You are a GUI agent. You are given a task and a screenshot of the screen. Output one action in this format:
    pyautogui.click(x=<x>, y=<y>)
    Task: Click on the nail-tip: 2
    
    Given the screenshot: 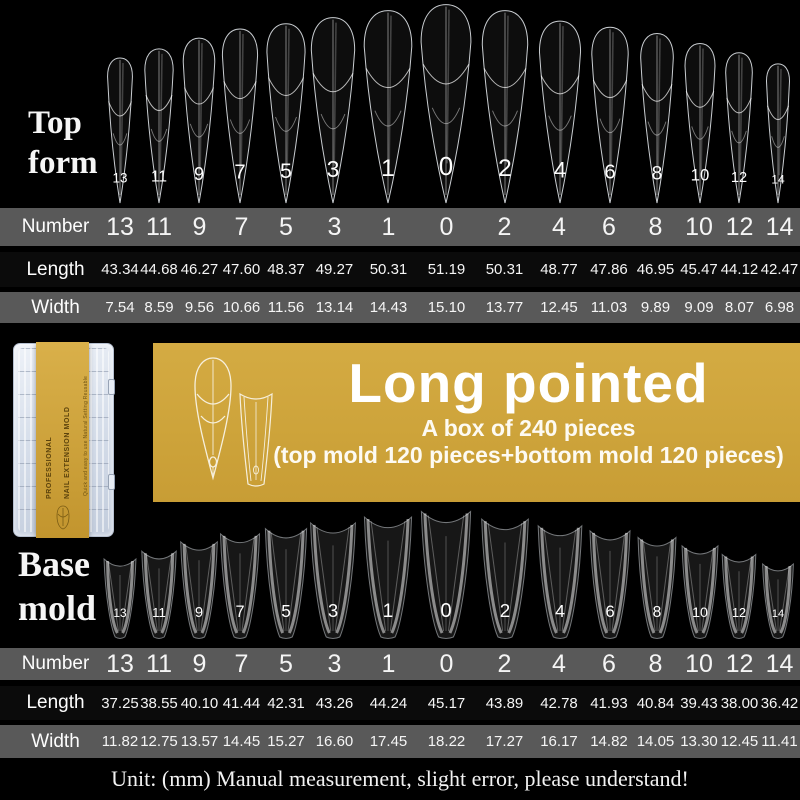 What is the action you would take?
    pyautogui.click(x=505, y=107)
    